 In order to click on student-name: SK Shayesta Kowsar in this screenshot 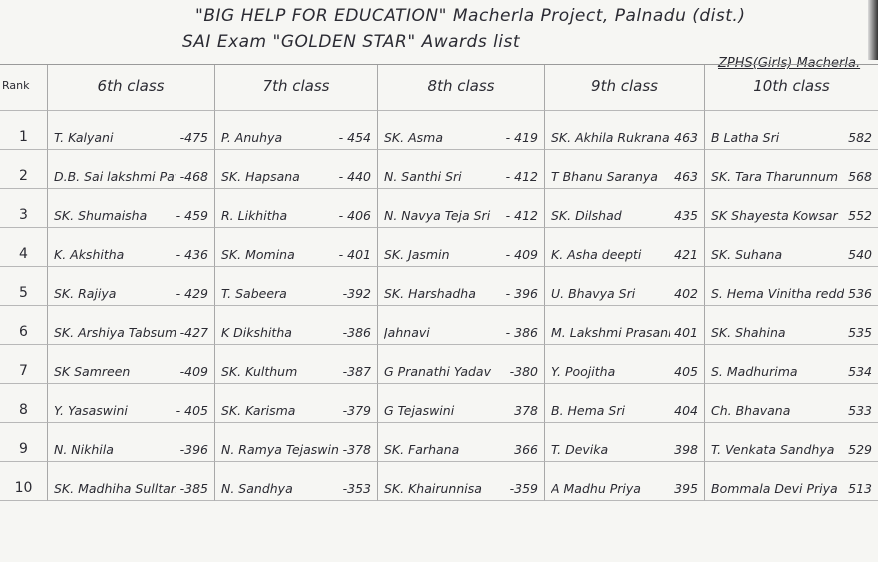, I will do `click(774, 215)`.